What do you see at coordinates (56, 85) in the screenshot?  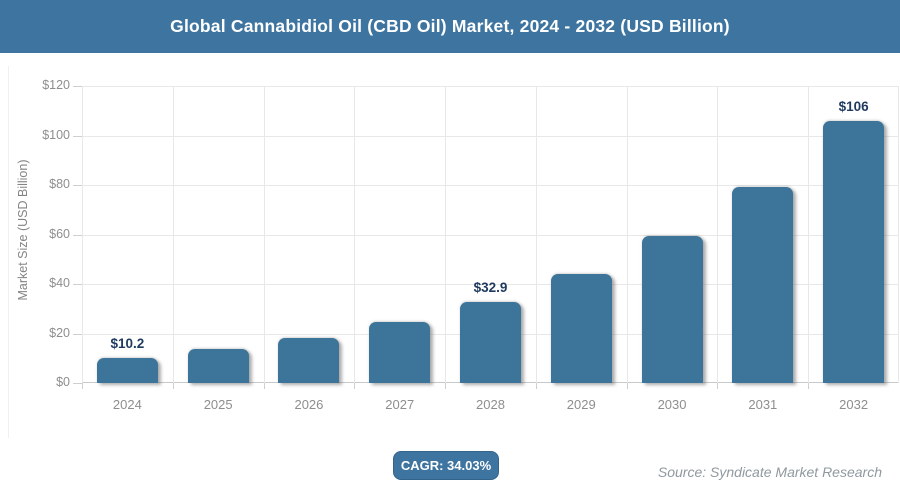 I see `y-tick-label: $120` at bounding box center [56, 85].